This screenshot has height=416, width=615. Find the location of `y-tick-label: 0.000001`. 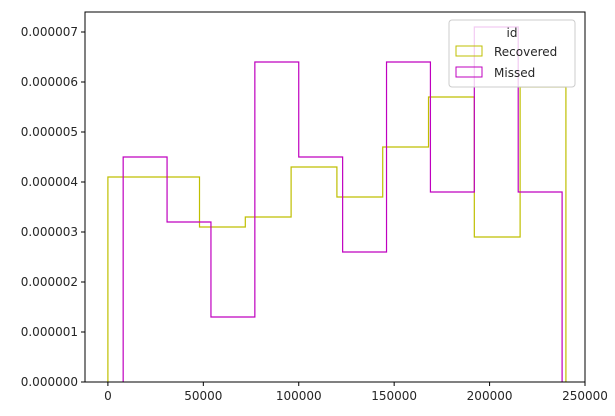

y-tick-label: 0.000001 is located at coordinates (49, 332).